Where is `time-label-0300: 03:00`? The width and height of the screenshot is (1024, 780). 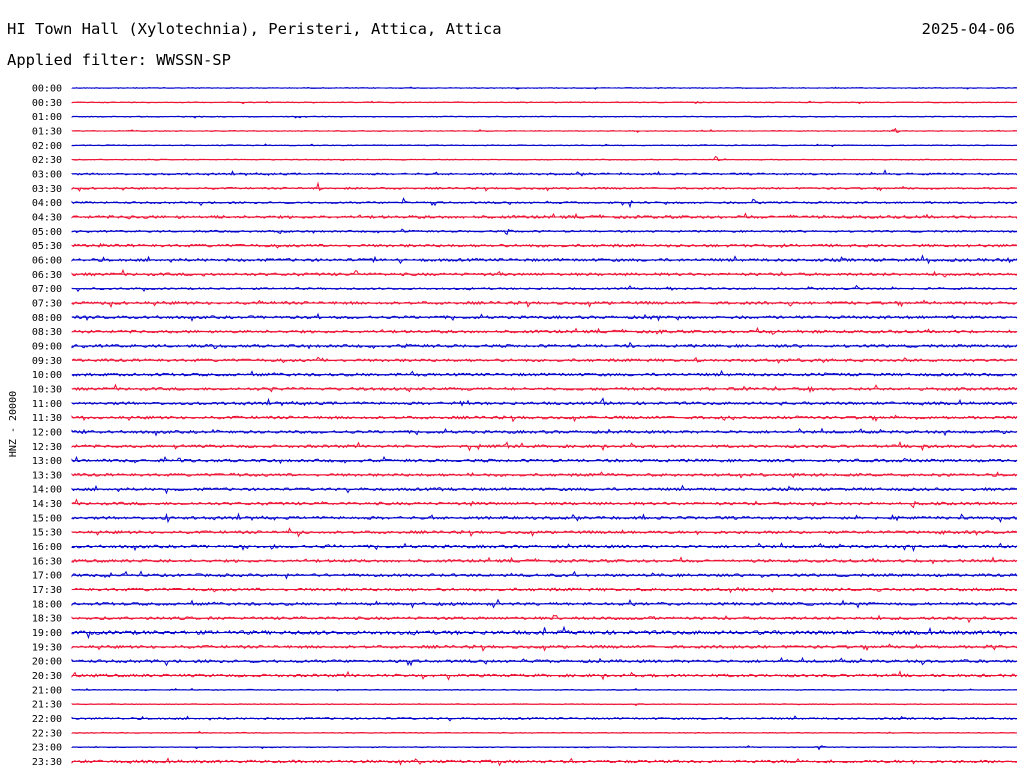
time-label-0300: 03:00 is located at coordinates (47, 174).